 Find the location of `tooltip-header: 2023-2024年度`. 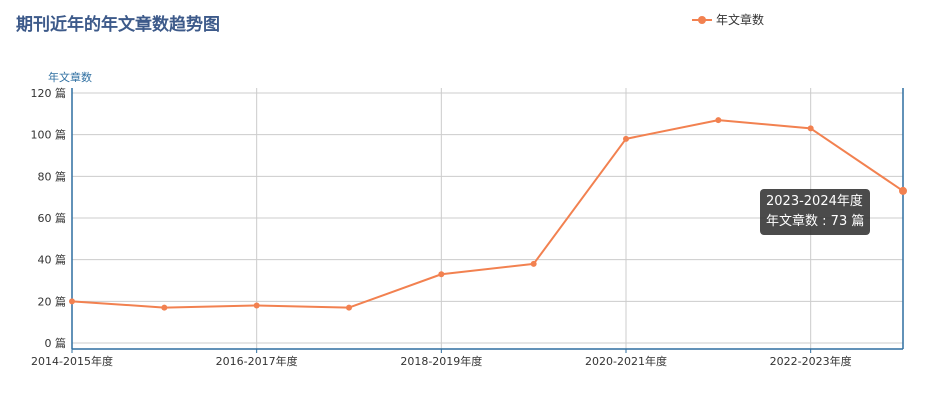

tooltip-header: 2023-2024年度 is located at coordinates (814, 201).